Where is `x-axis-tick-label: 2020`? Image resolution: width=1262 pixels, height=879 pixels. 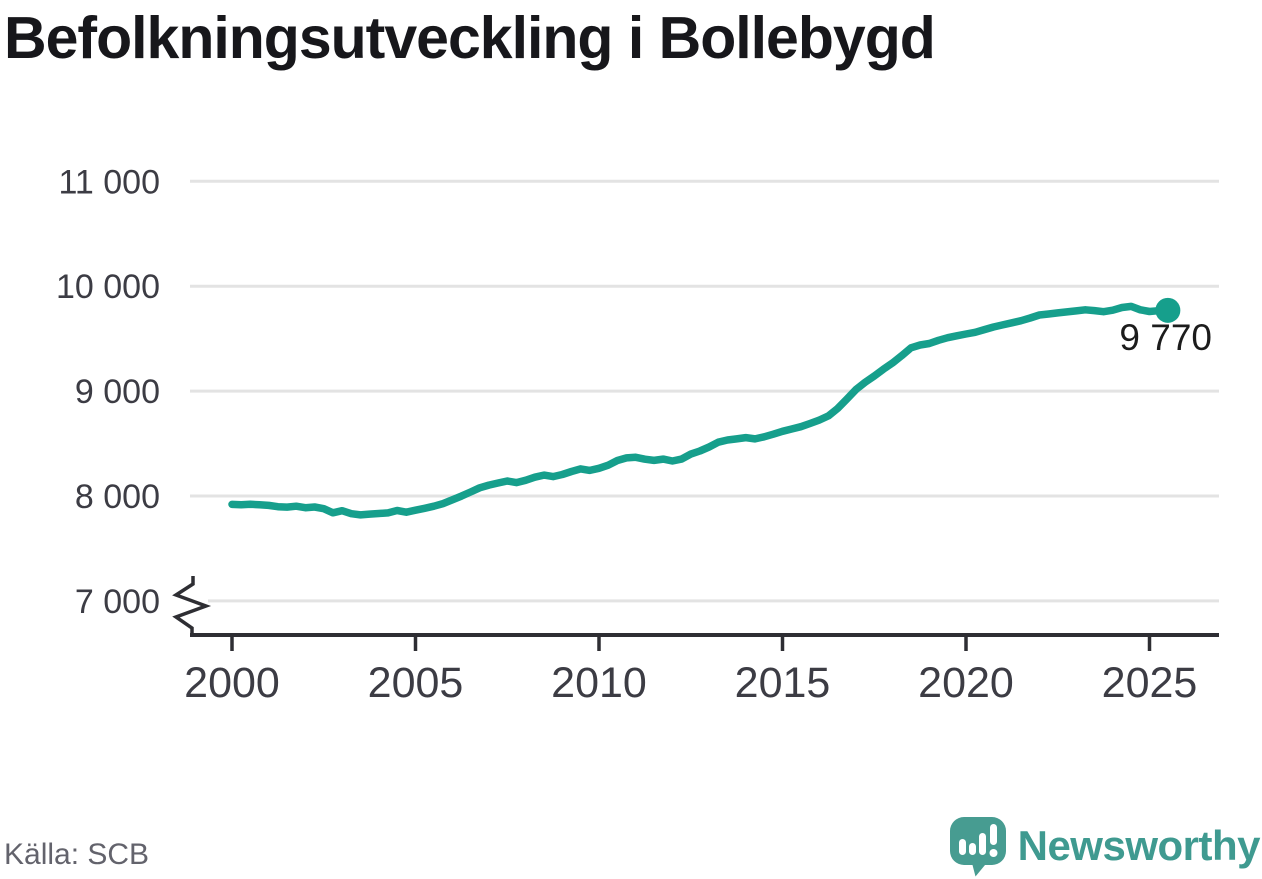 x-axis-tick-label: 2020 is located at coordinates (966, 683).